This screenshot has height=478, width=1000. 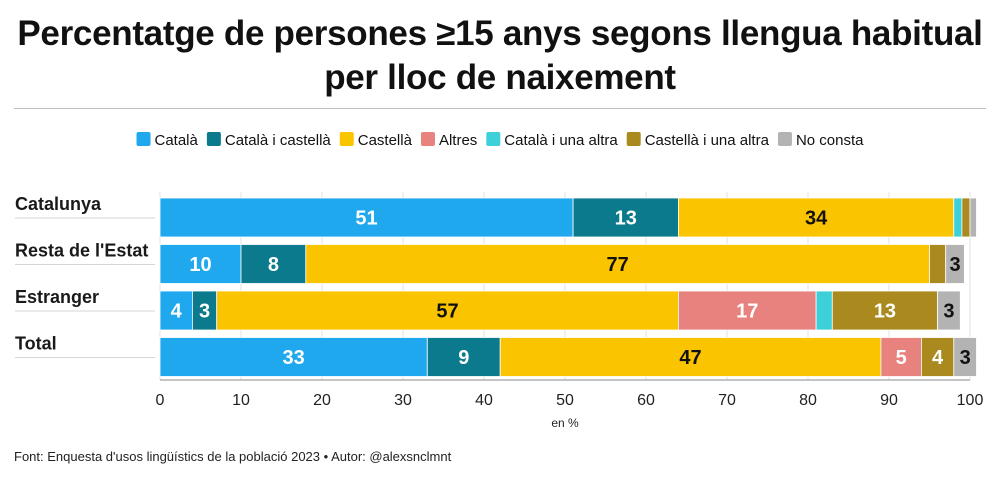 I want to click on x-tick-label-3: 30, so click(x=403, y=400).